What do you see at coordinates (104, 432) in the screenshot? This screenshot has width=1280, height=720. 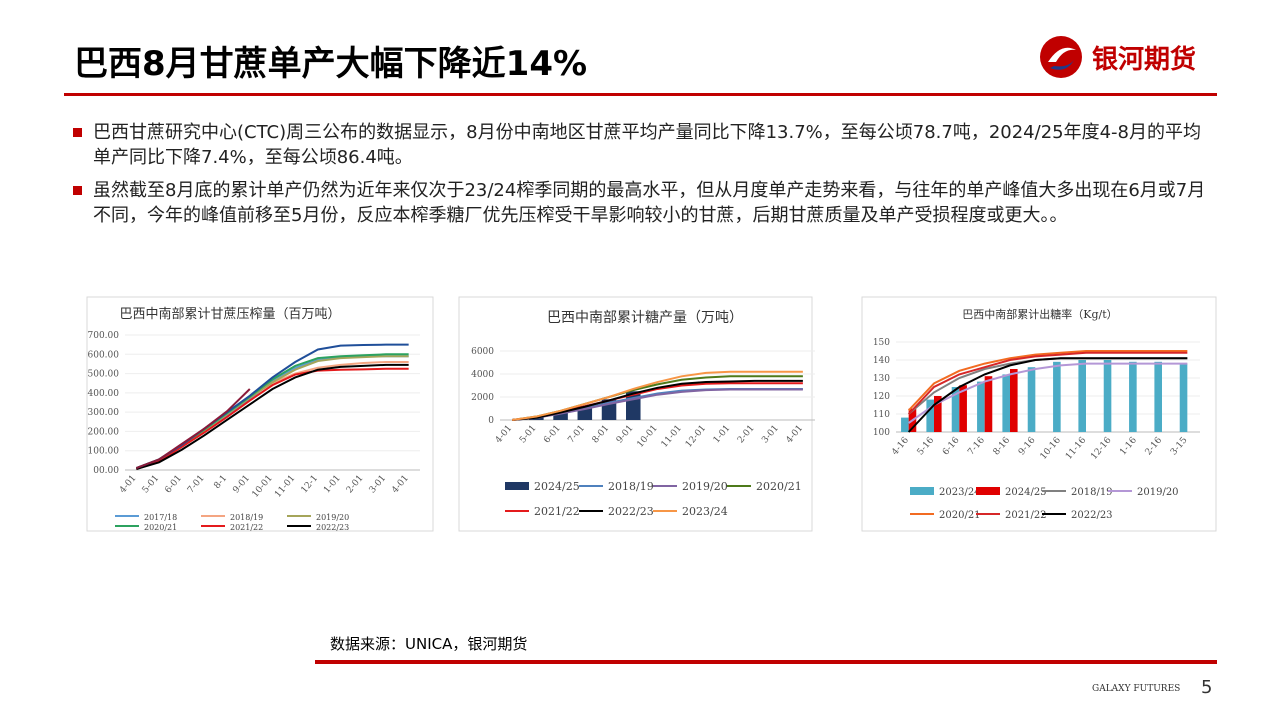 I see `y-tick-label: 200.00` at bounding box center [104, 432].